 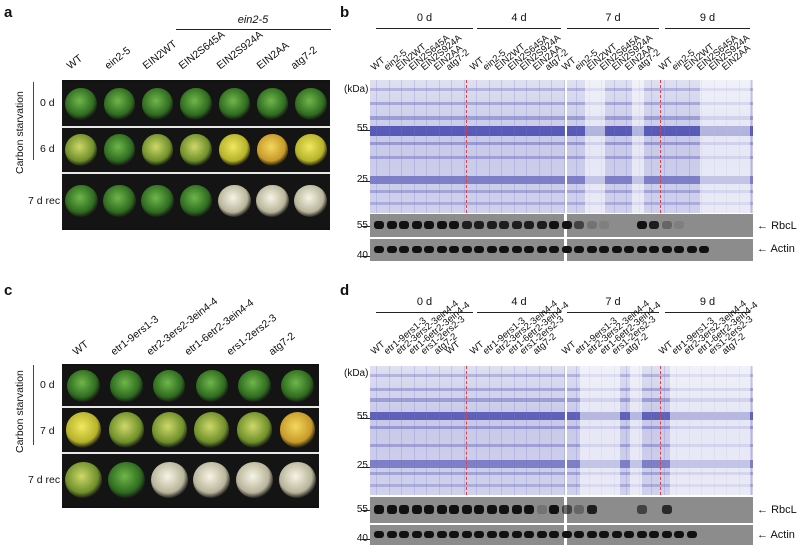 I want to click on kda-label-d: (kDa), so click(x=356, y=373).